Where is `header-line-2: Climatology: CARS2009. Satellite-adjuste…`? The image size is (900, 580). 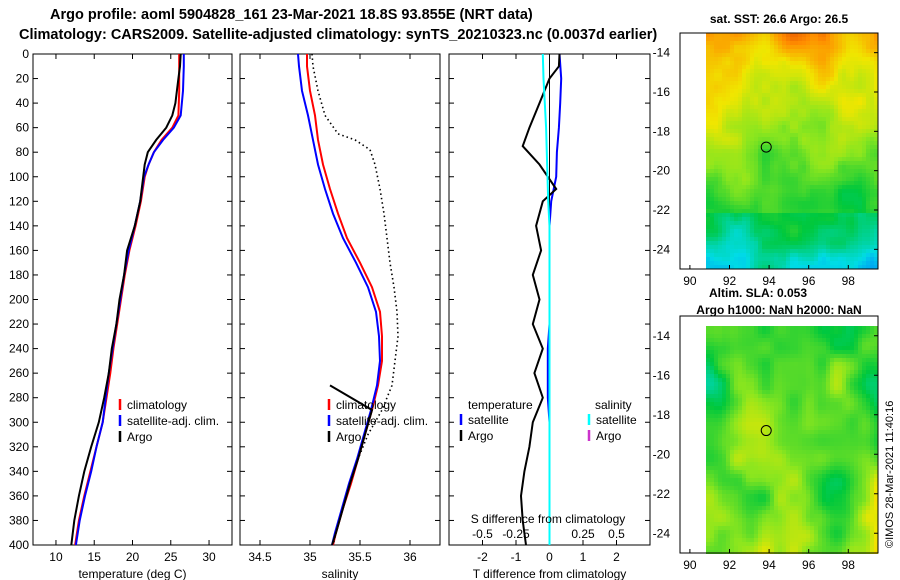 header-line-2: Climatology: CARS2009. Satellite-adjuste… is located at coordinates (338, 35).